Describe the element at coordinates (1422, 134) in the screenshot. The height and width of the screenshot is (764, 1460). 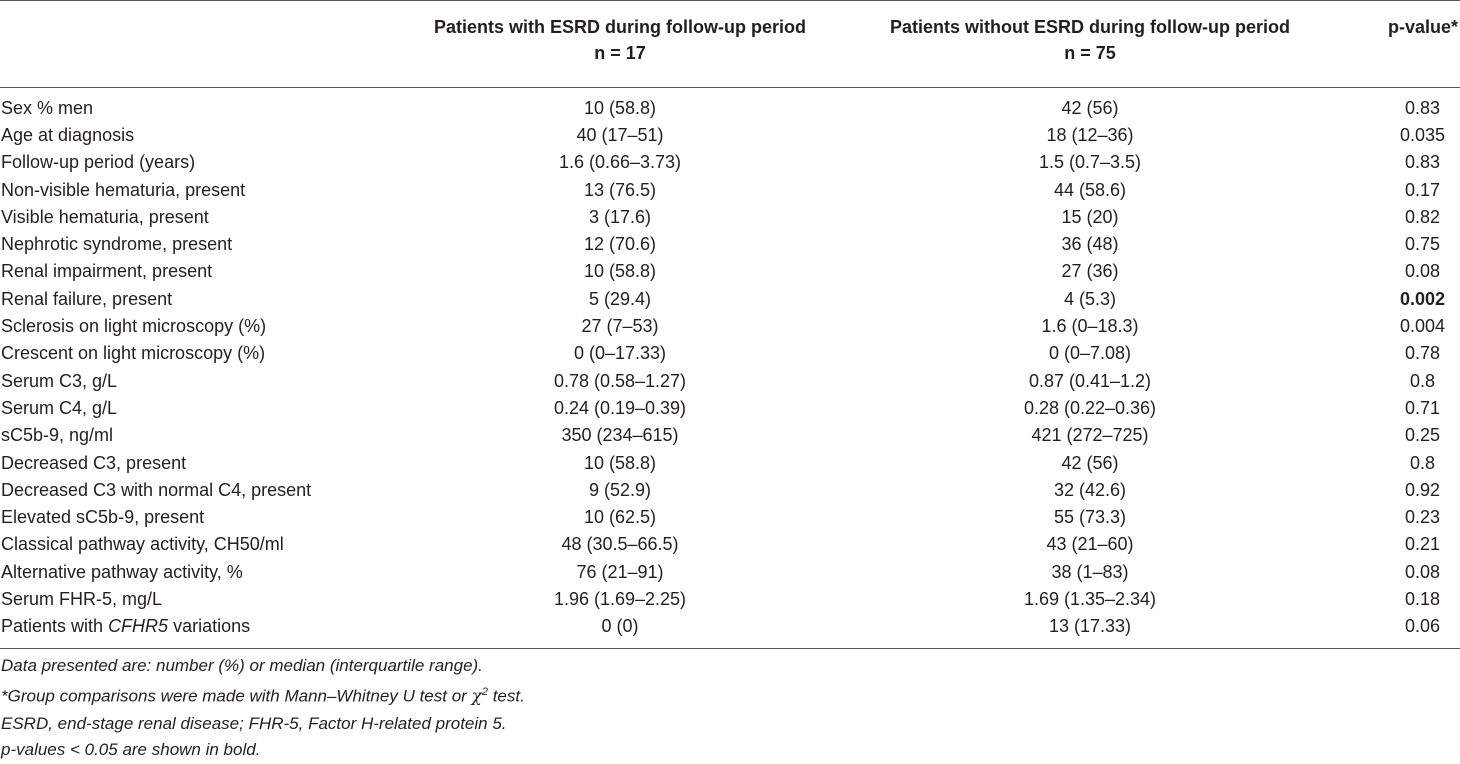
I see `p-value: 0.035` at that location.